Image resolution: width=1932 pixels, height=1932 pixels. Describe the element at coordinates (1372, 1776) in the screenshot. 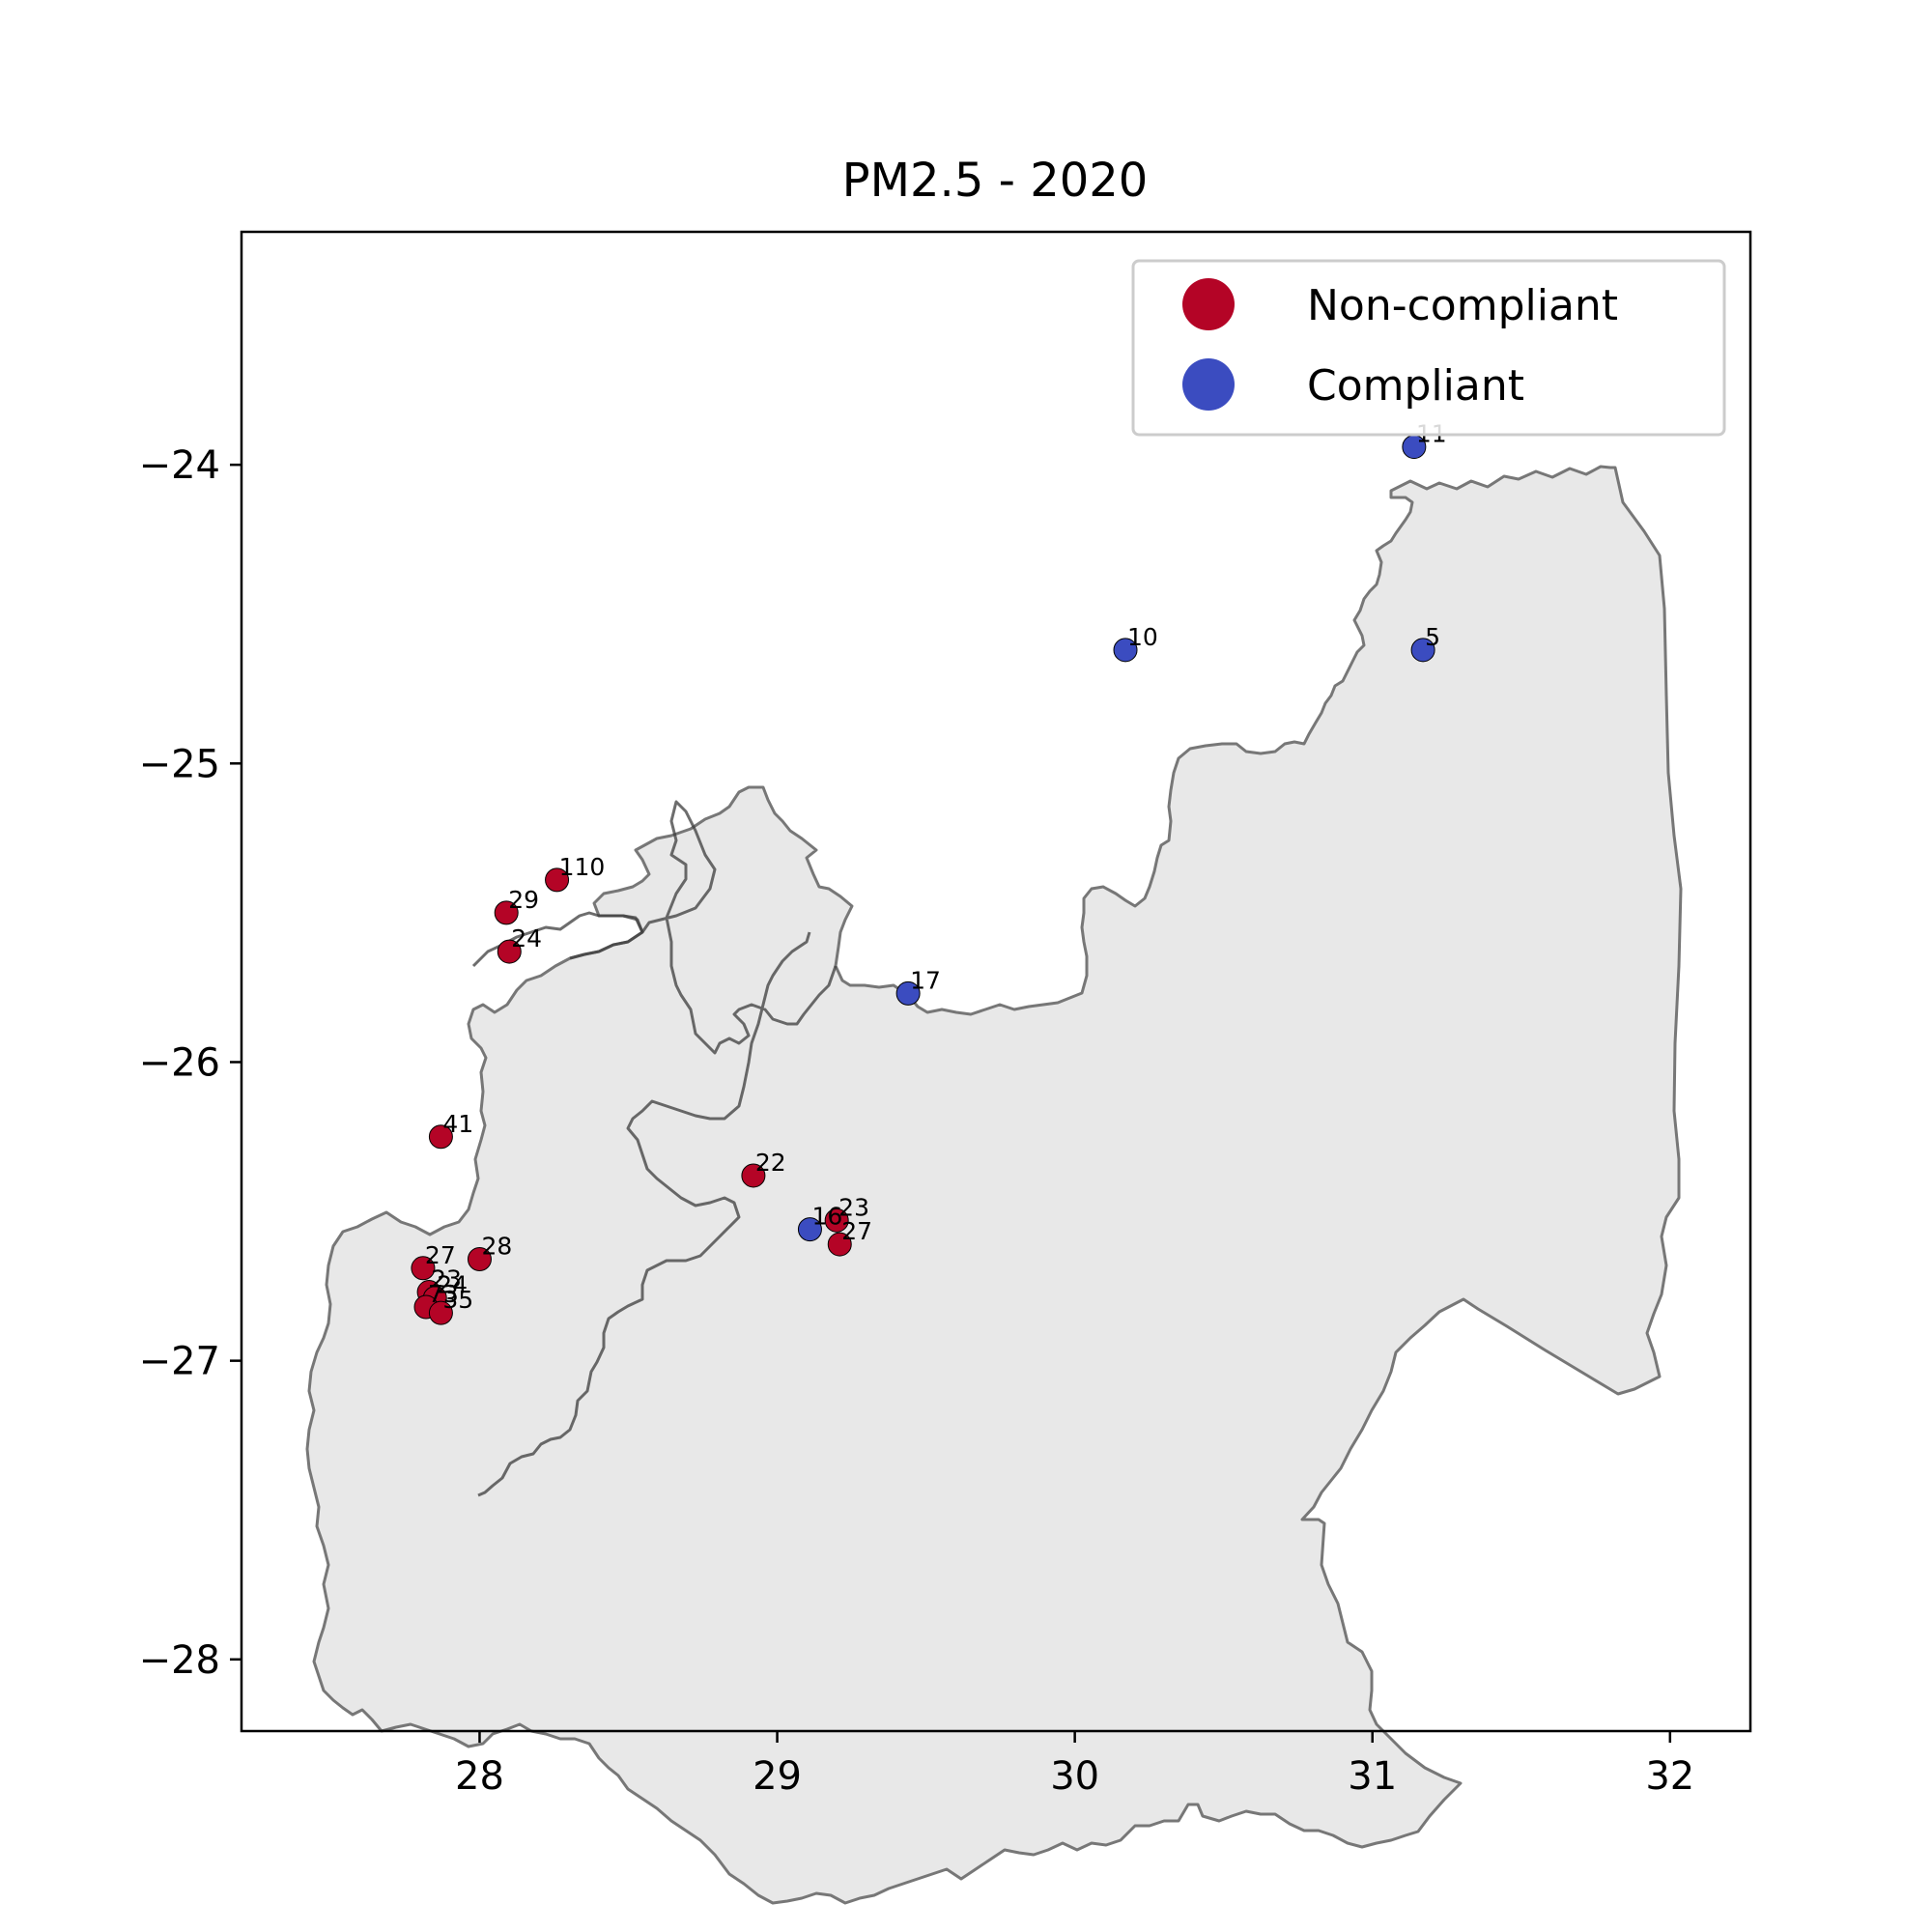

I see `x-tick-label: 31` at that location.